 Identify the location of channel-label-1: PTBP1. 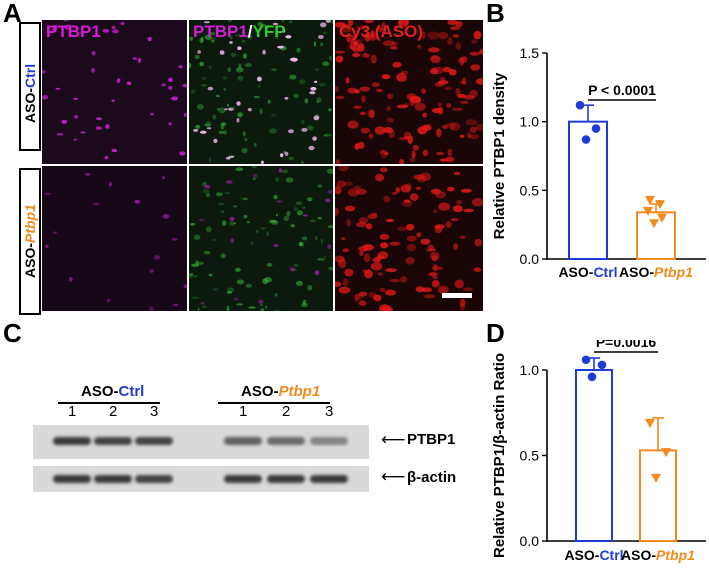
(73, 31).